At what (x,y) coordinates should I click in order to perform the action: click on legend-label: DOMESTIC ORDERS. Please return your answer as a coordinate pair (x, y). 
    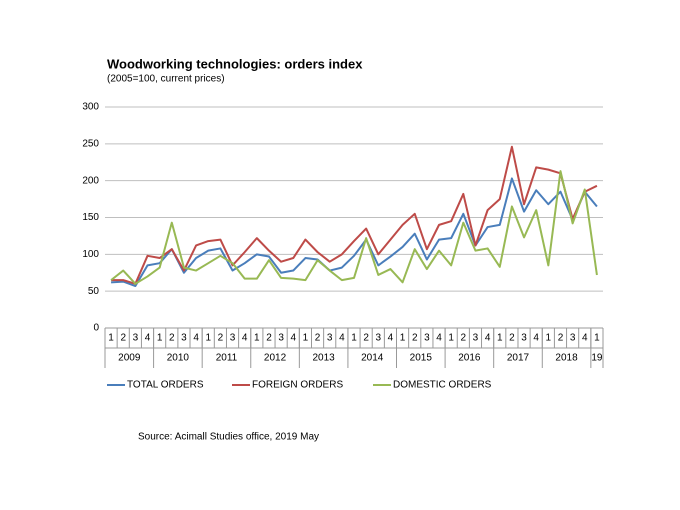
    Looking at the image, I should click on (442, 385).